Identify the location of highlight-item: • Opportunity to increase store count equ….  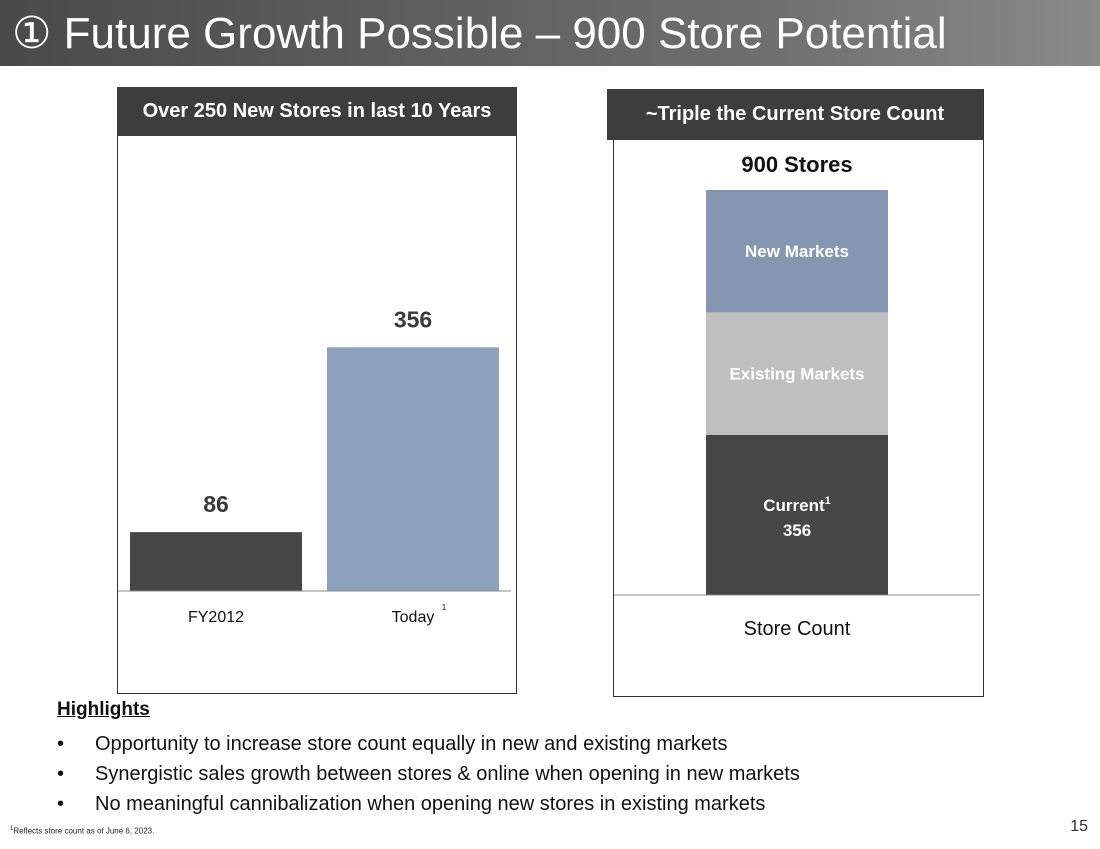
(428, 744).